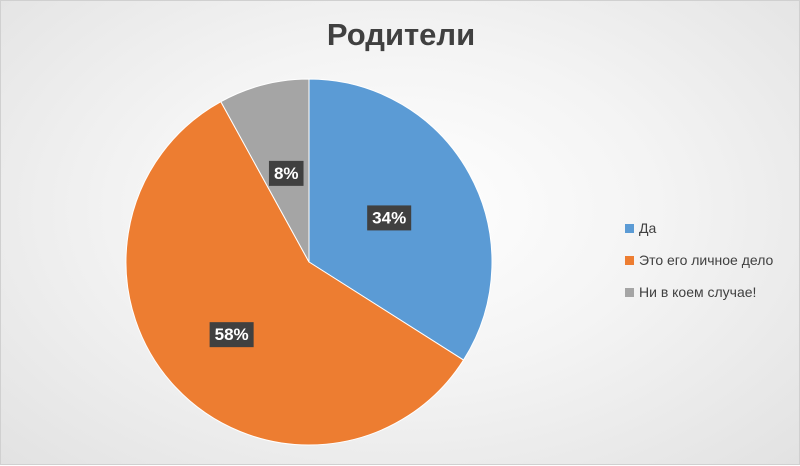 The height and width of the screenshot is (466, 800). I want to click on data-label-yes: 34%, so click(389, 218).